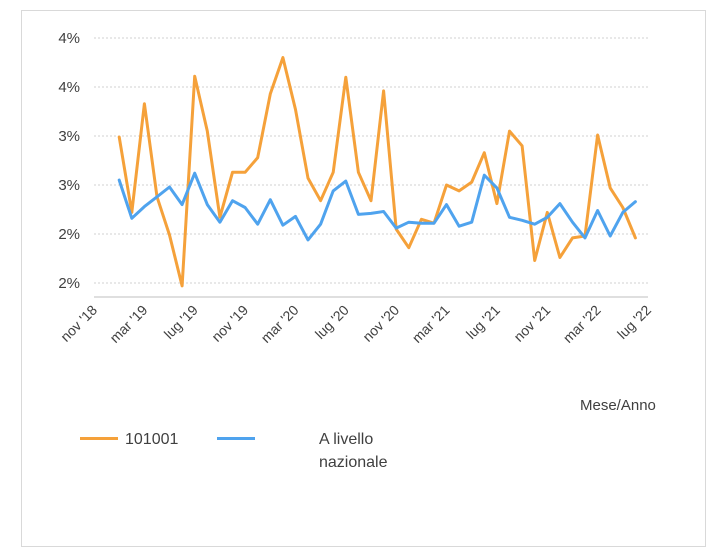  I want to click on x-tick-label: mar '19, so click(128, 324).